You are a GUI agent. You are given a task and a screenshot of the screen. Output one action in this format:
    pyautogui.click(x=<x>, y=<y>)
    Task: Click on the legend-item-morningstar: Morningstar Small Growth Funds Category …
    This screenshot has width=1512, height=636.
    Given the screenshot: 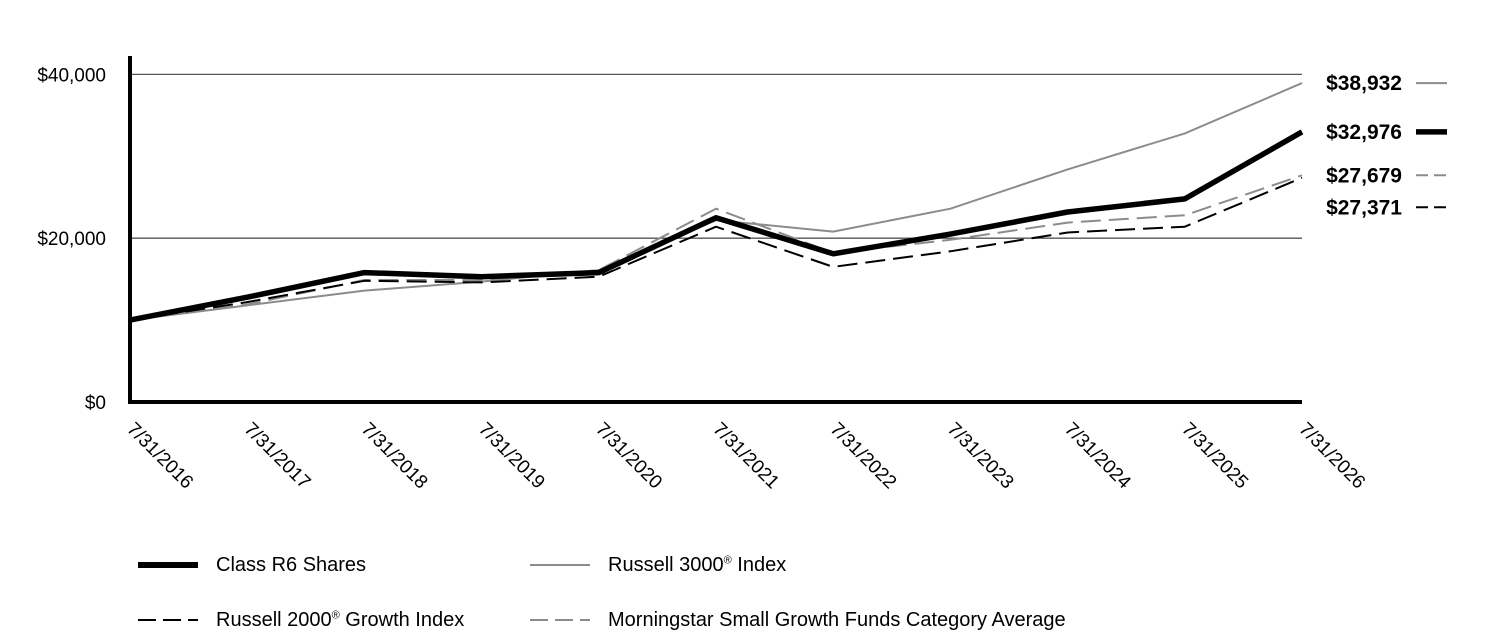 What is the action you would take?
    pyautogui.click(x=798, y=620)
    